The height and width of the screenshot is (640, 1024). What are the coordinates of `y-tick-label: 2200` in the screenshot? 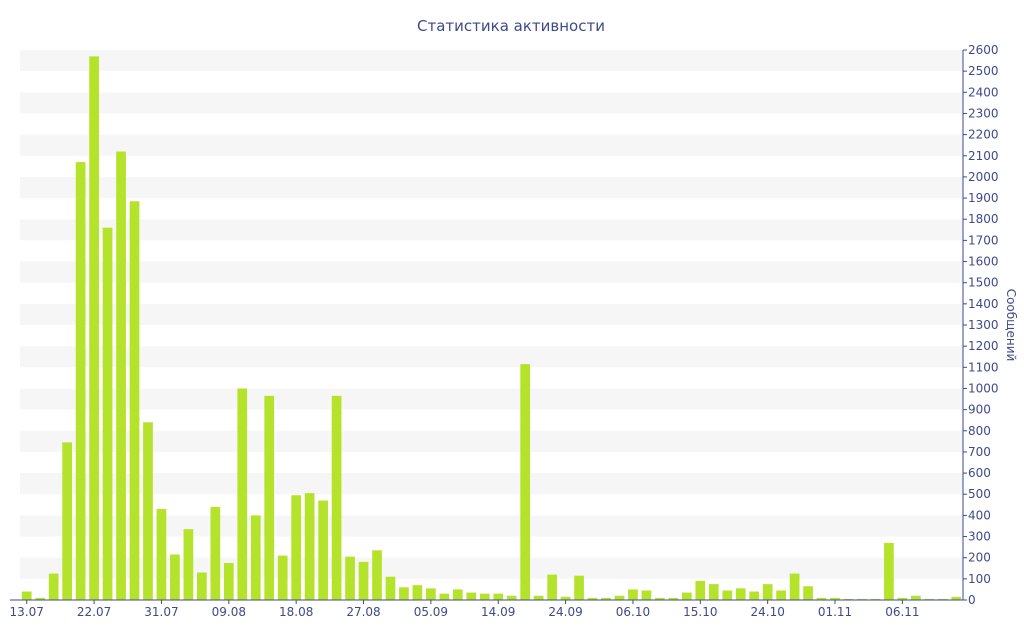 It's located at (983, 135).